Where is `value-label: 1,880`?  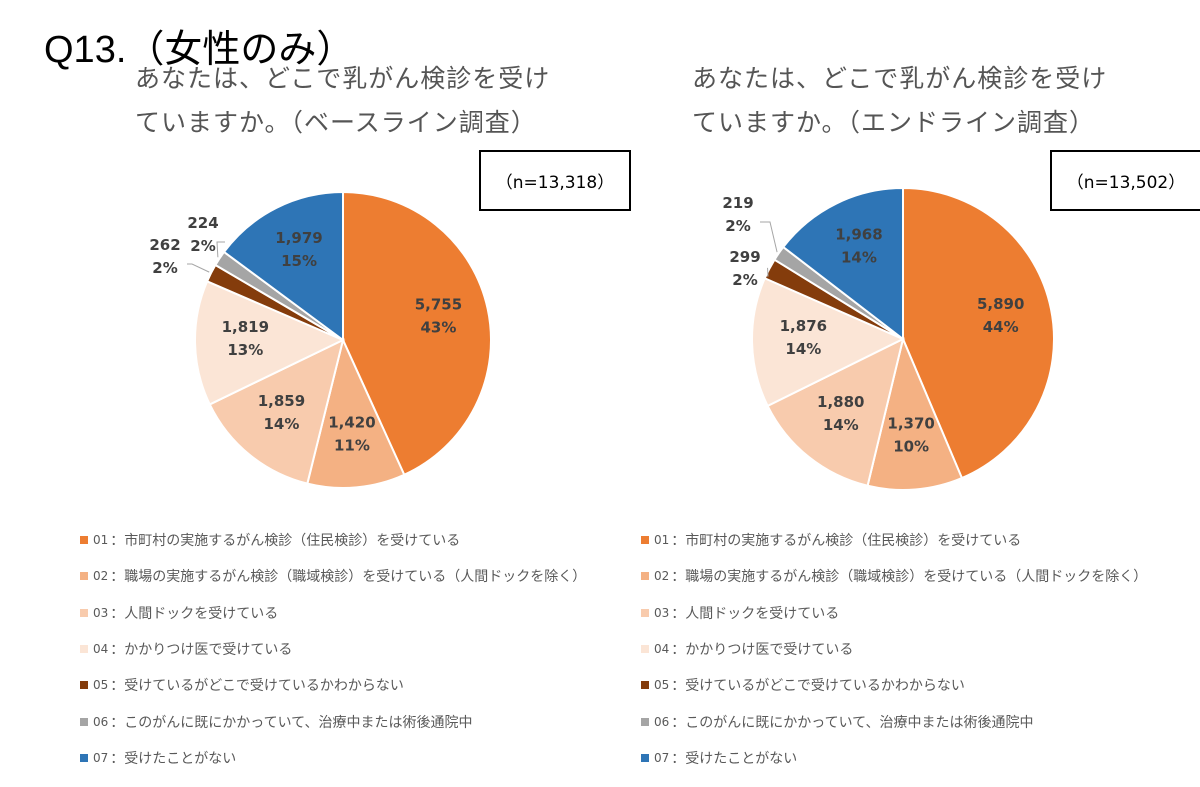 value-label: 1,880 is located at coordinates (840, 402).